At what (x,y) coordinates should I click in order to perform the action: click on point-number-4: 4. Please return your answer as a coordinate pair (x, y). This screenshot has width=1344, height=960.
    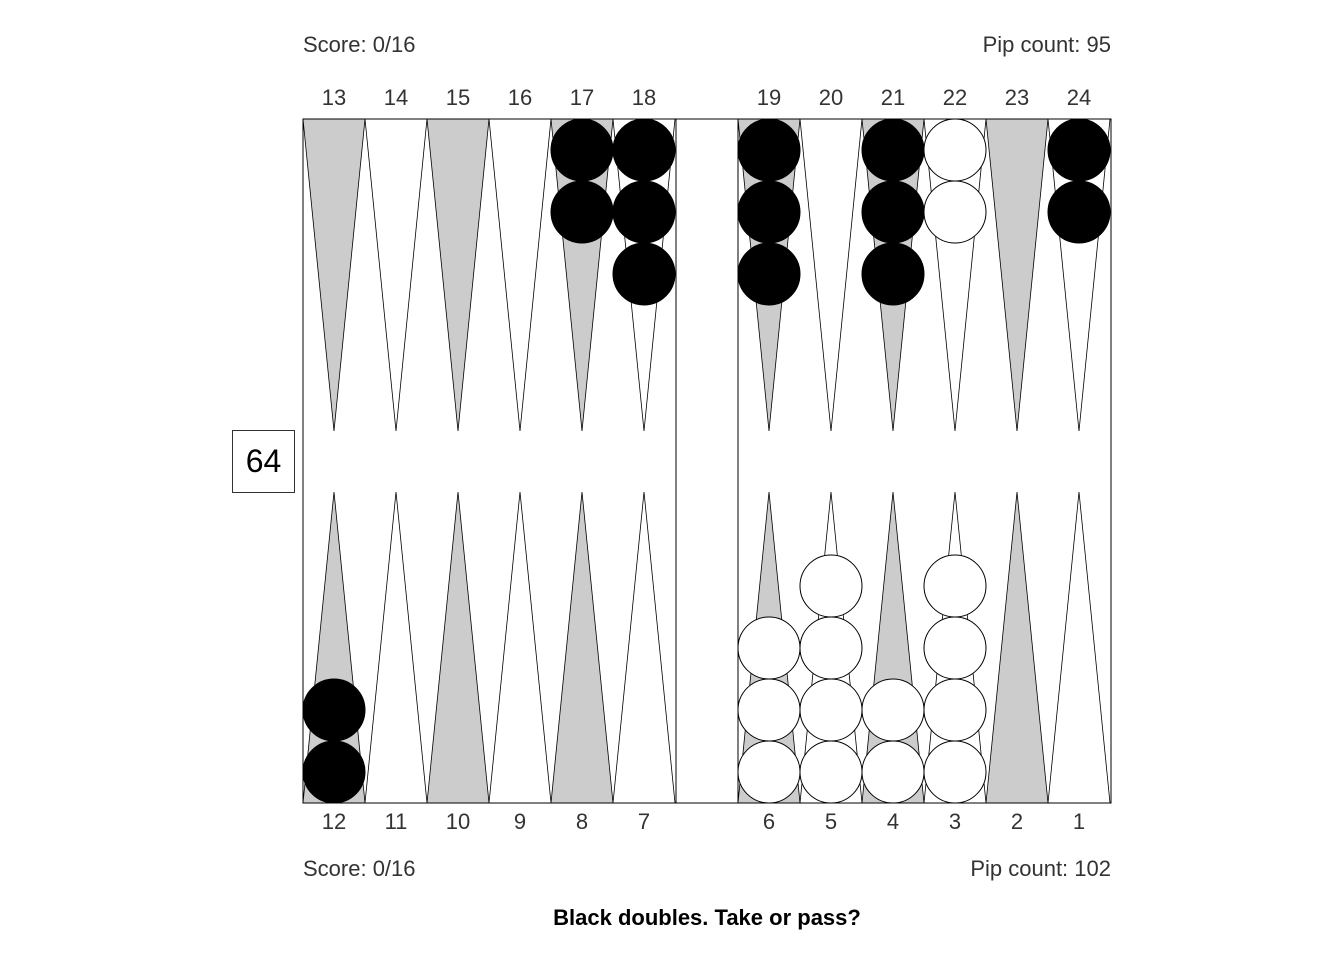
    Looking at the image, I should click on (893, 821).